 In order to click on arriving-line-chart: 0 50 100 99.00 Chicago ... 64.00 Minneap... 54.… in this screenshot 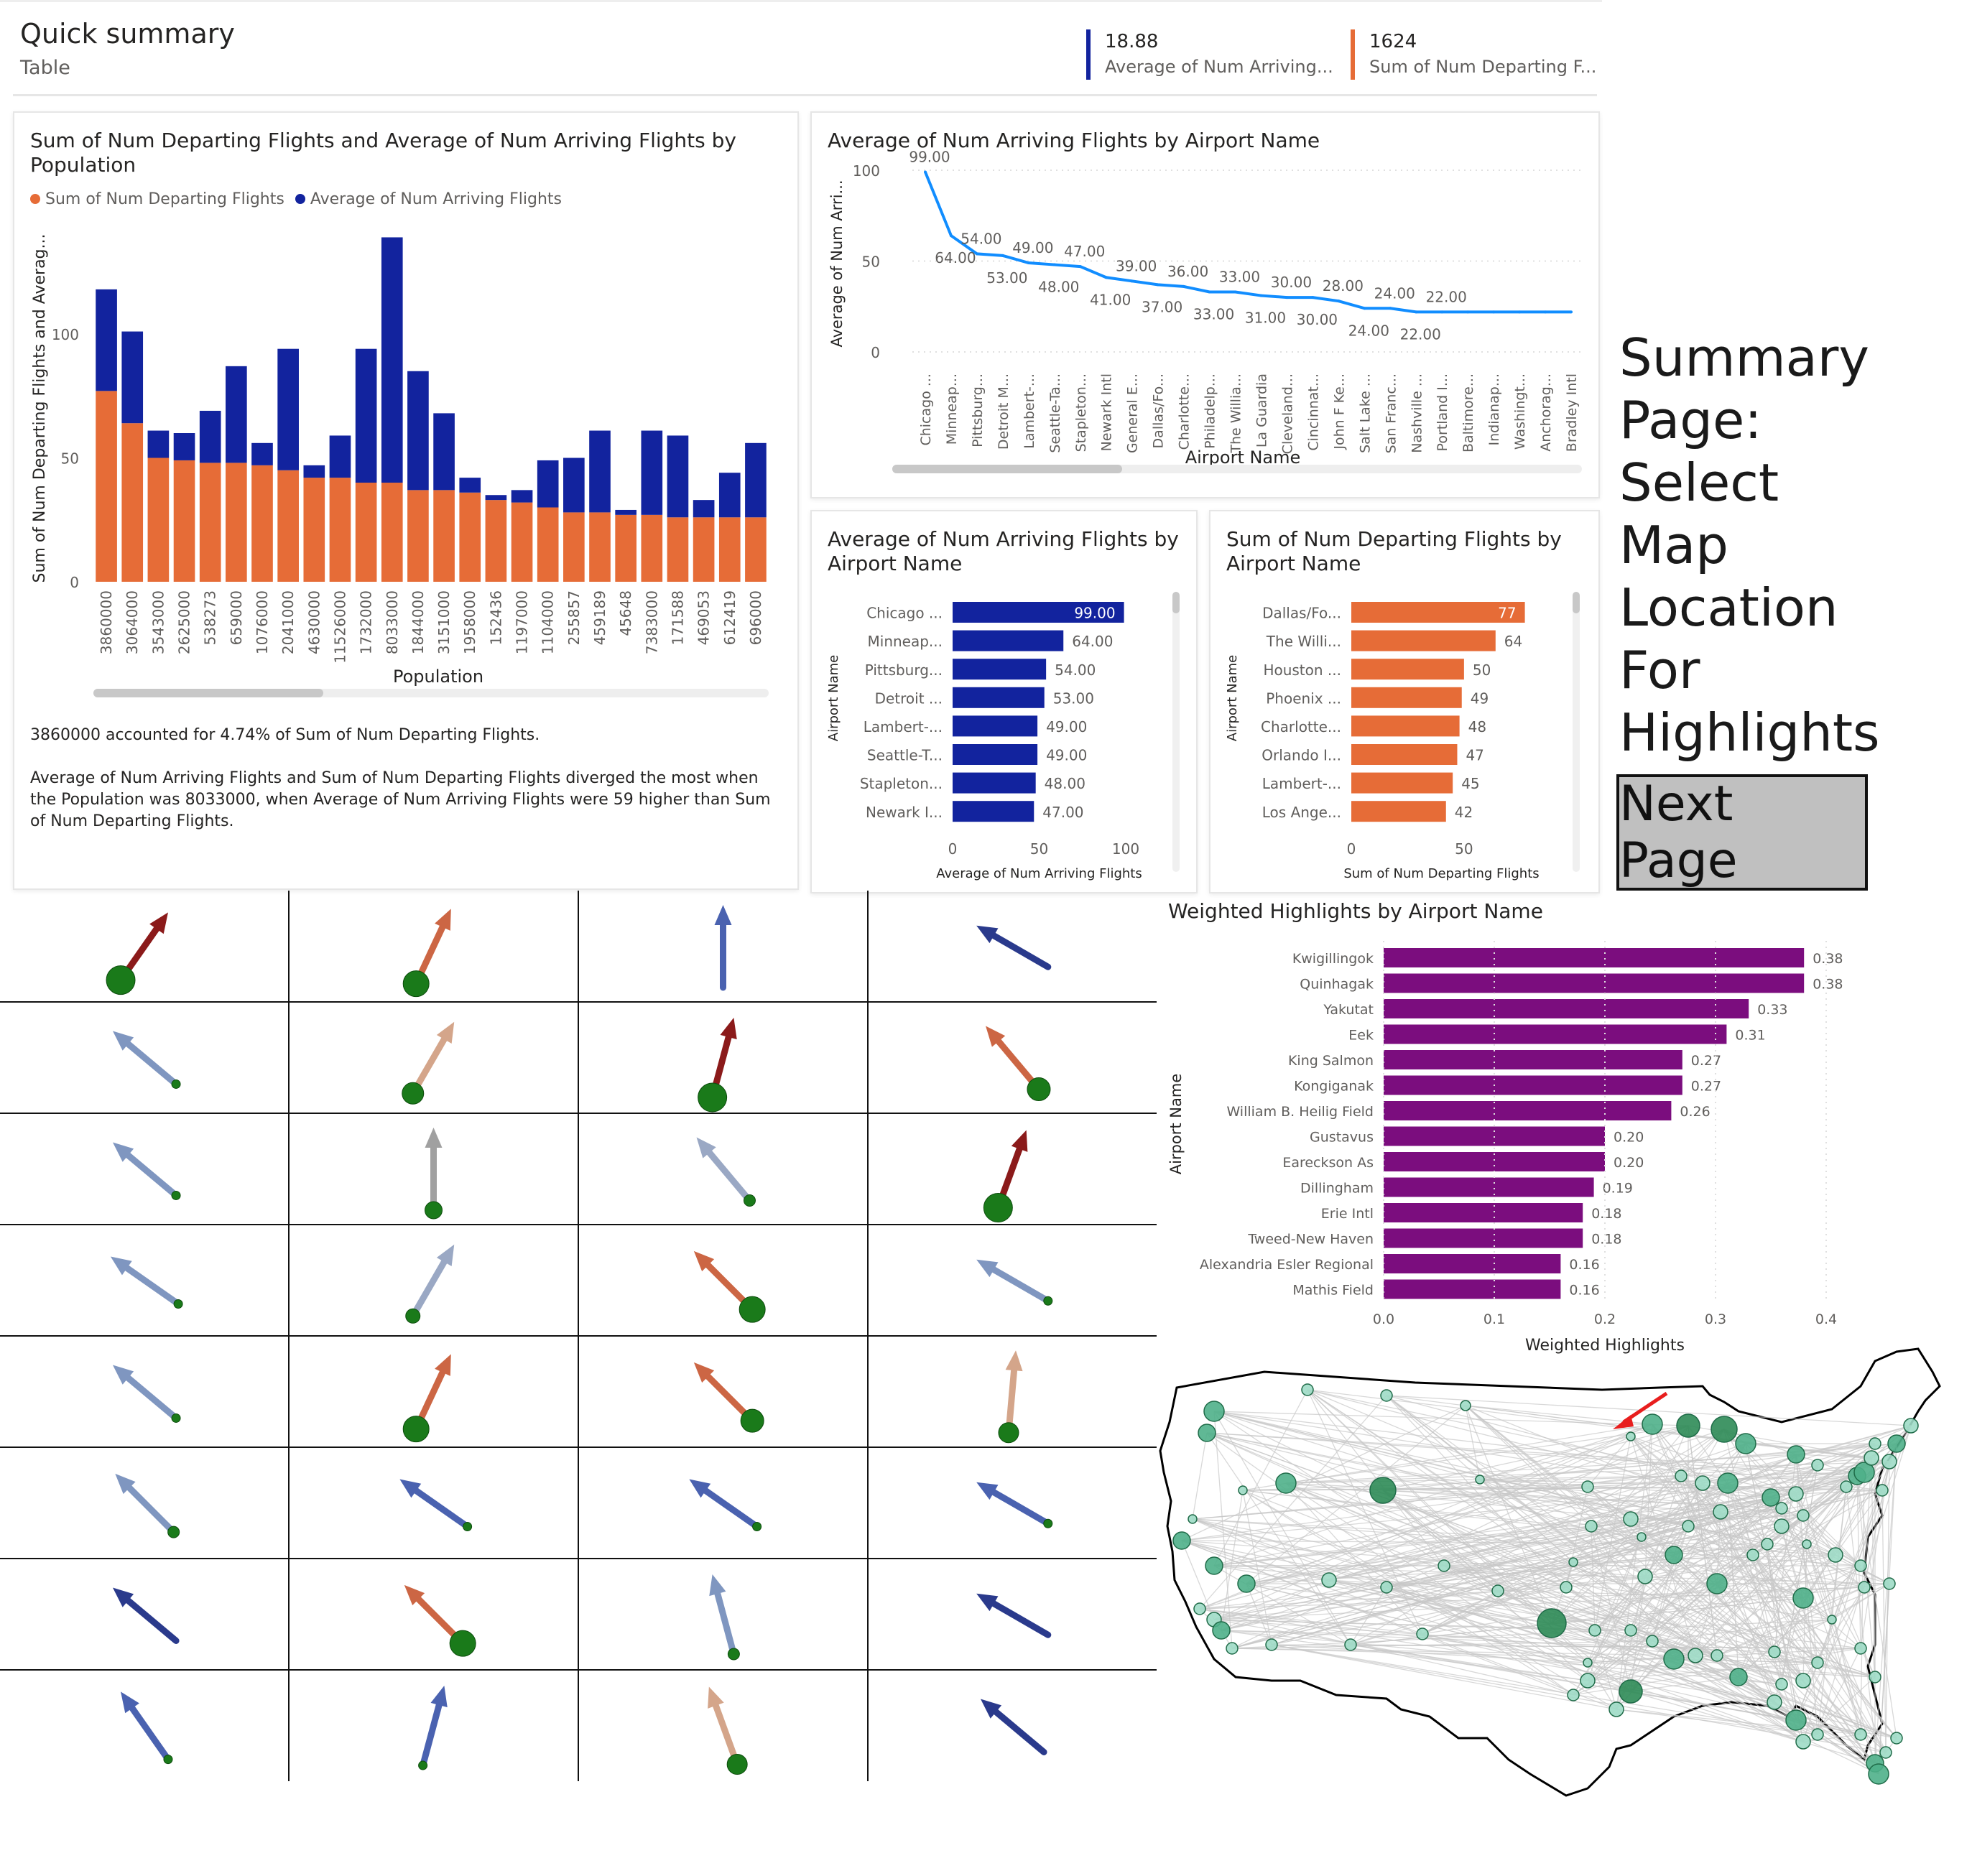, I will do `click(1205, 305)`.